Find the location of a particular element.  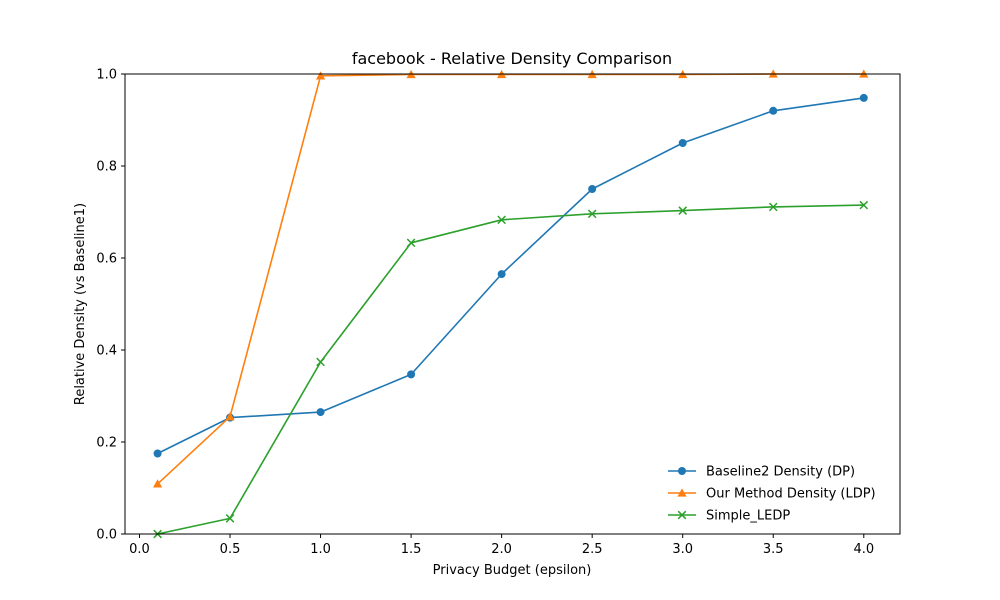

x-tick-label: 0.0 is located at coordinates (139, 549).